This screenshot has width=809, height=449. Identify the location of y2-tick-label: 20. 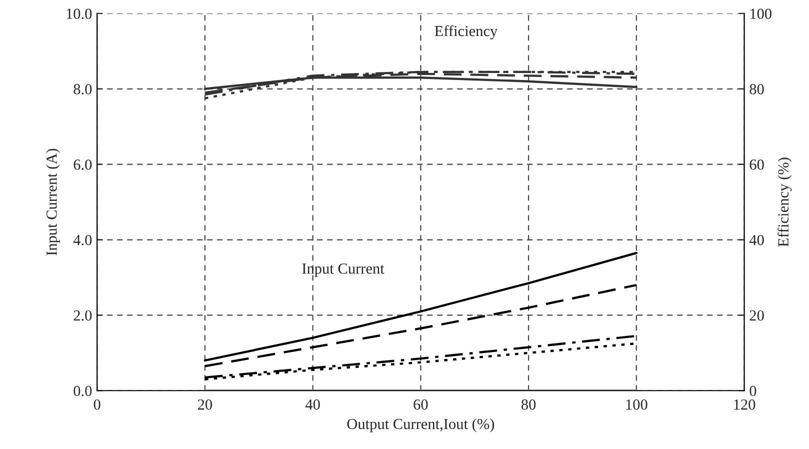
(757, 315).